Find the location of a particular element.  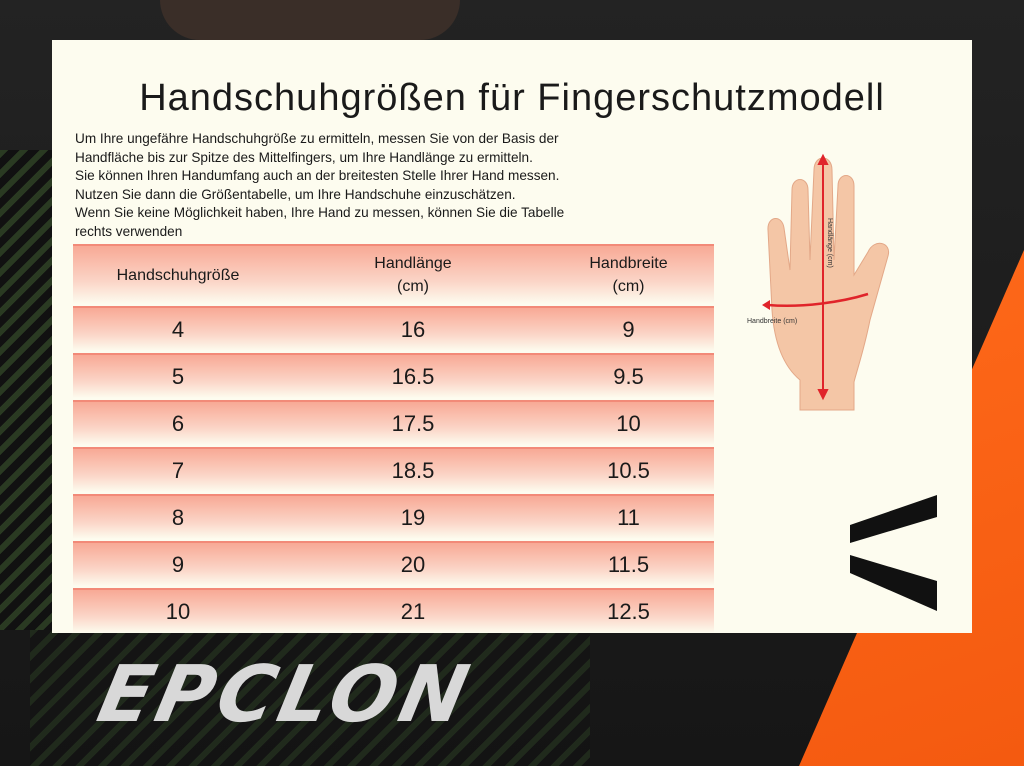

cell-width: 9 is located at coordinates (628, 329).